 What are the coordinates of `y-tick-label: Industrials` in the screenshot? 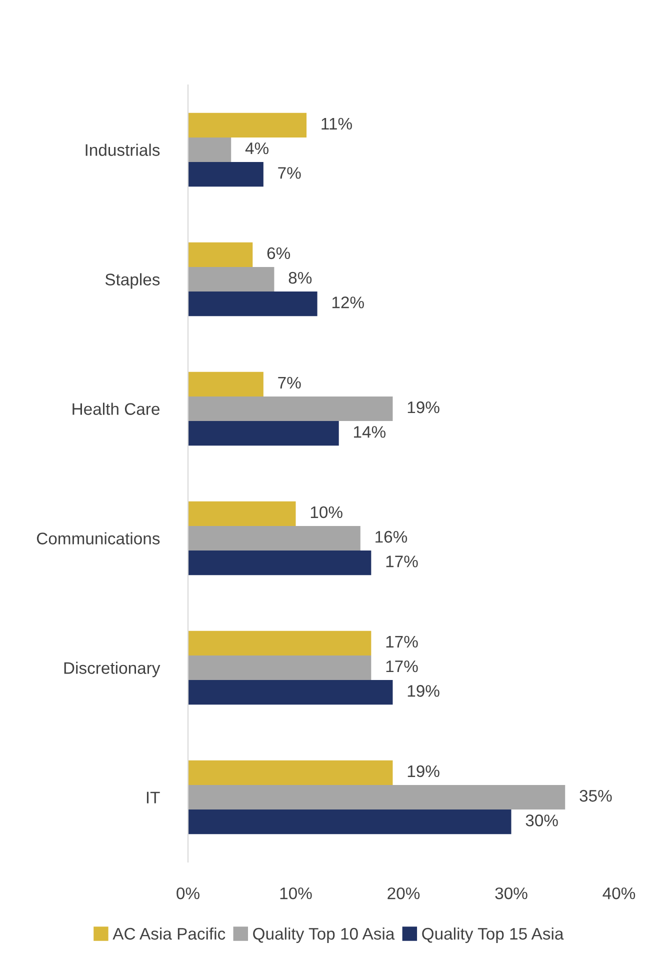 It's located at (123, 150).